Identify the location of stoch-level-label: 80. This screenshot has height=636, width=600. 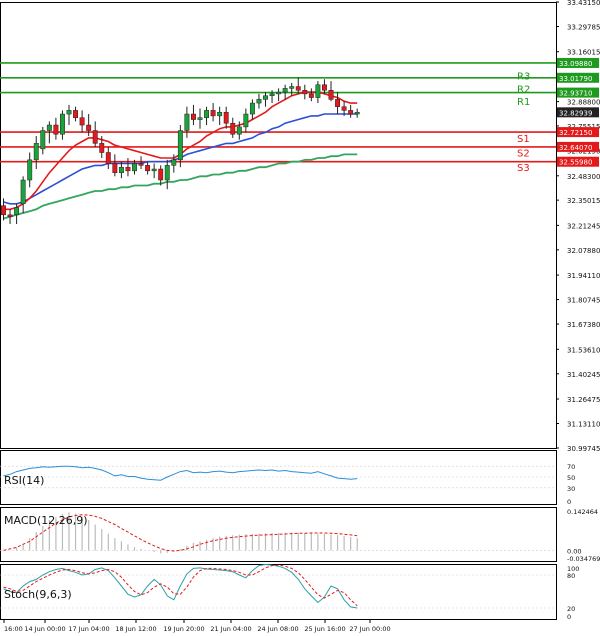
(571, 576).